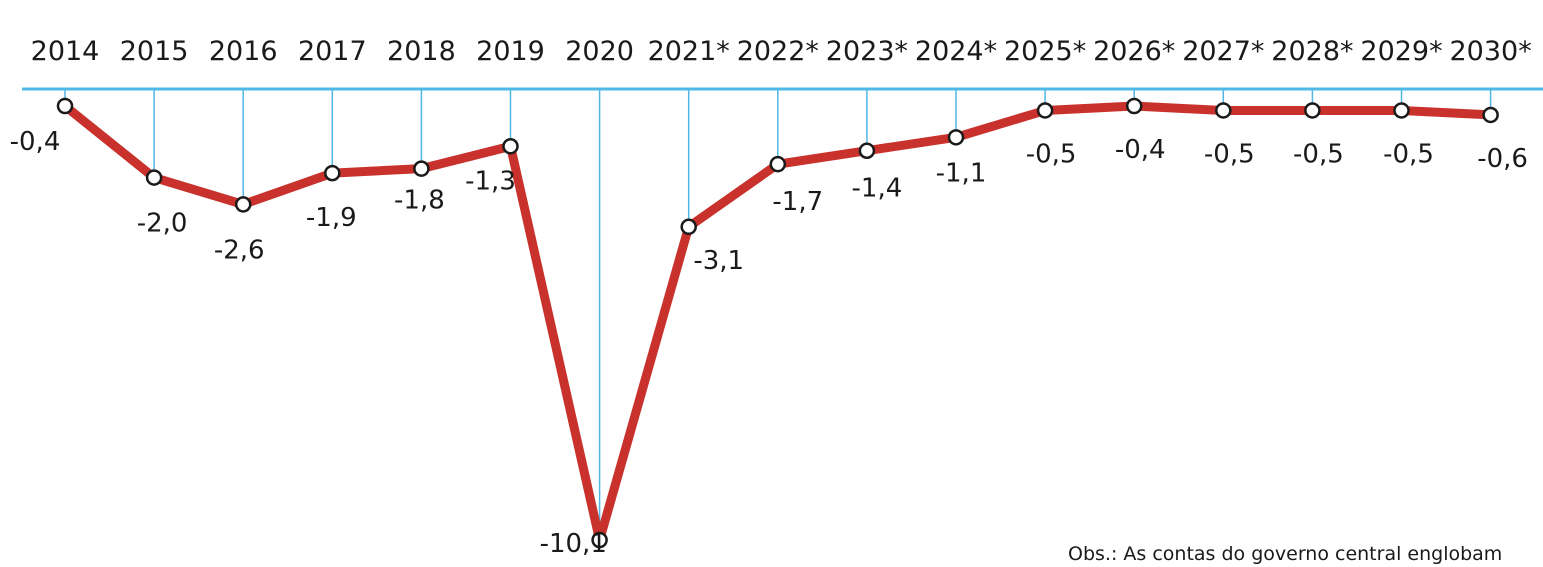  I want to click on value-label: -10,1, so click(573, 544).